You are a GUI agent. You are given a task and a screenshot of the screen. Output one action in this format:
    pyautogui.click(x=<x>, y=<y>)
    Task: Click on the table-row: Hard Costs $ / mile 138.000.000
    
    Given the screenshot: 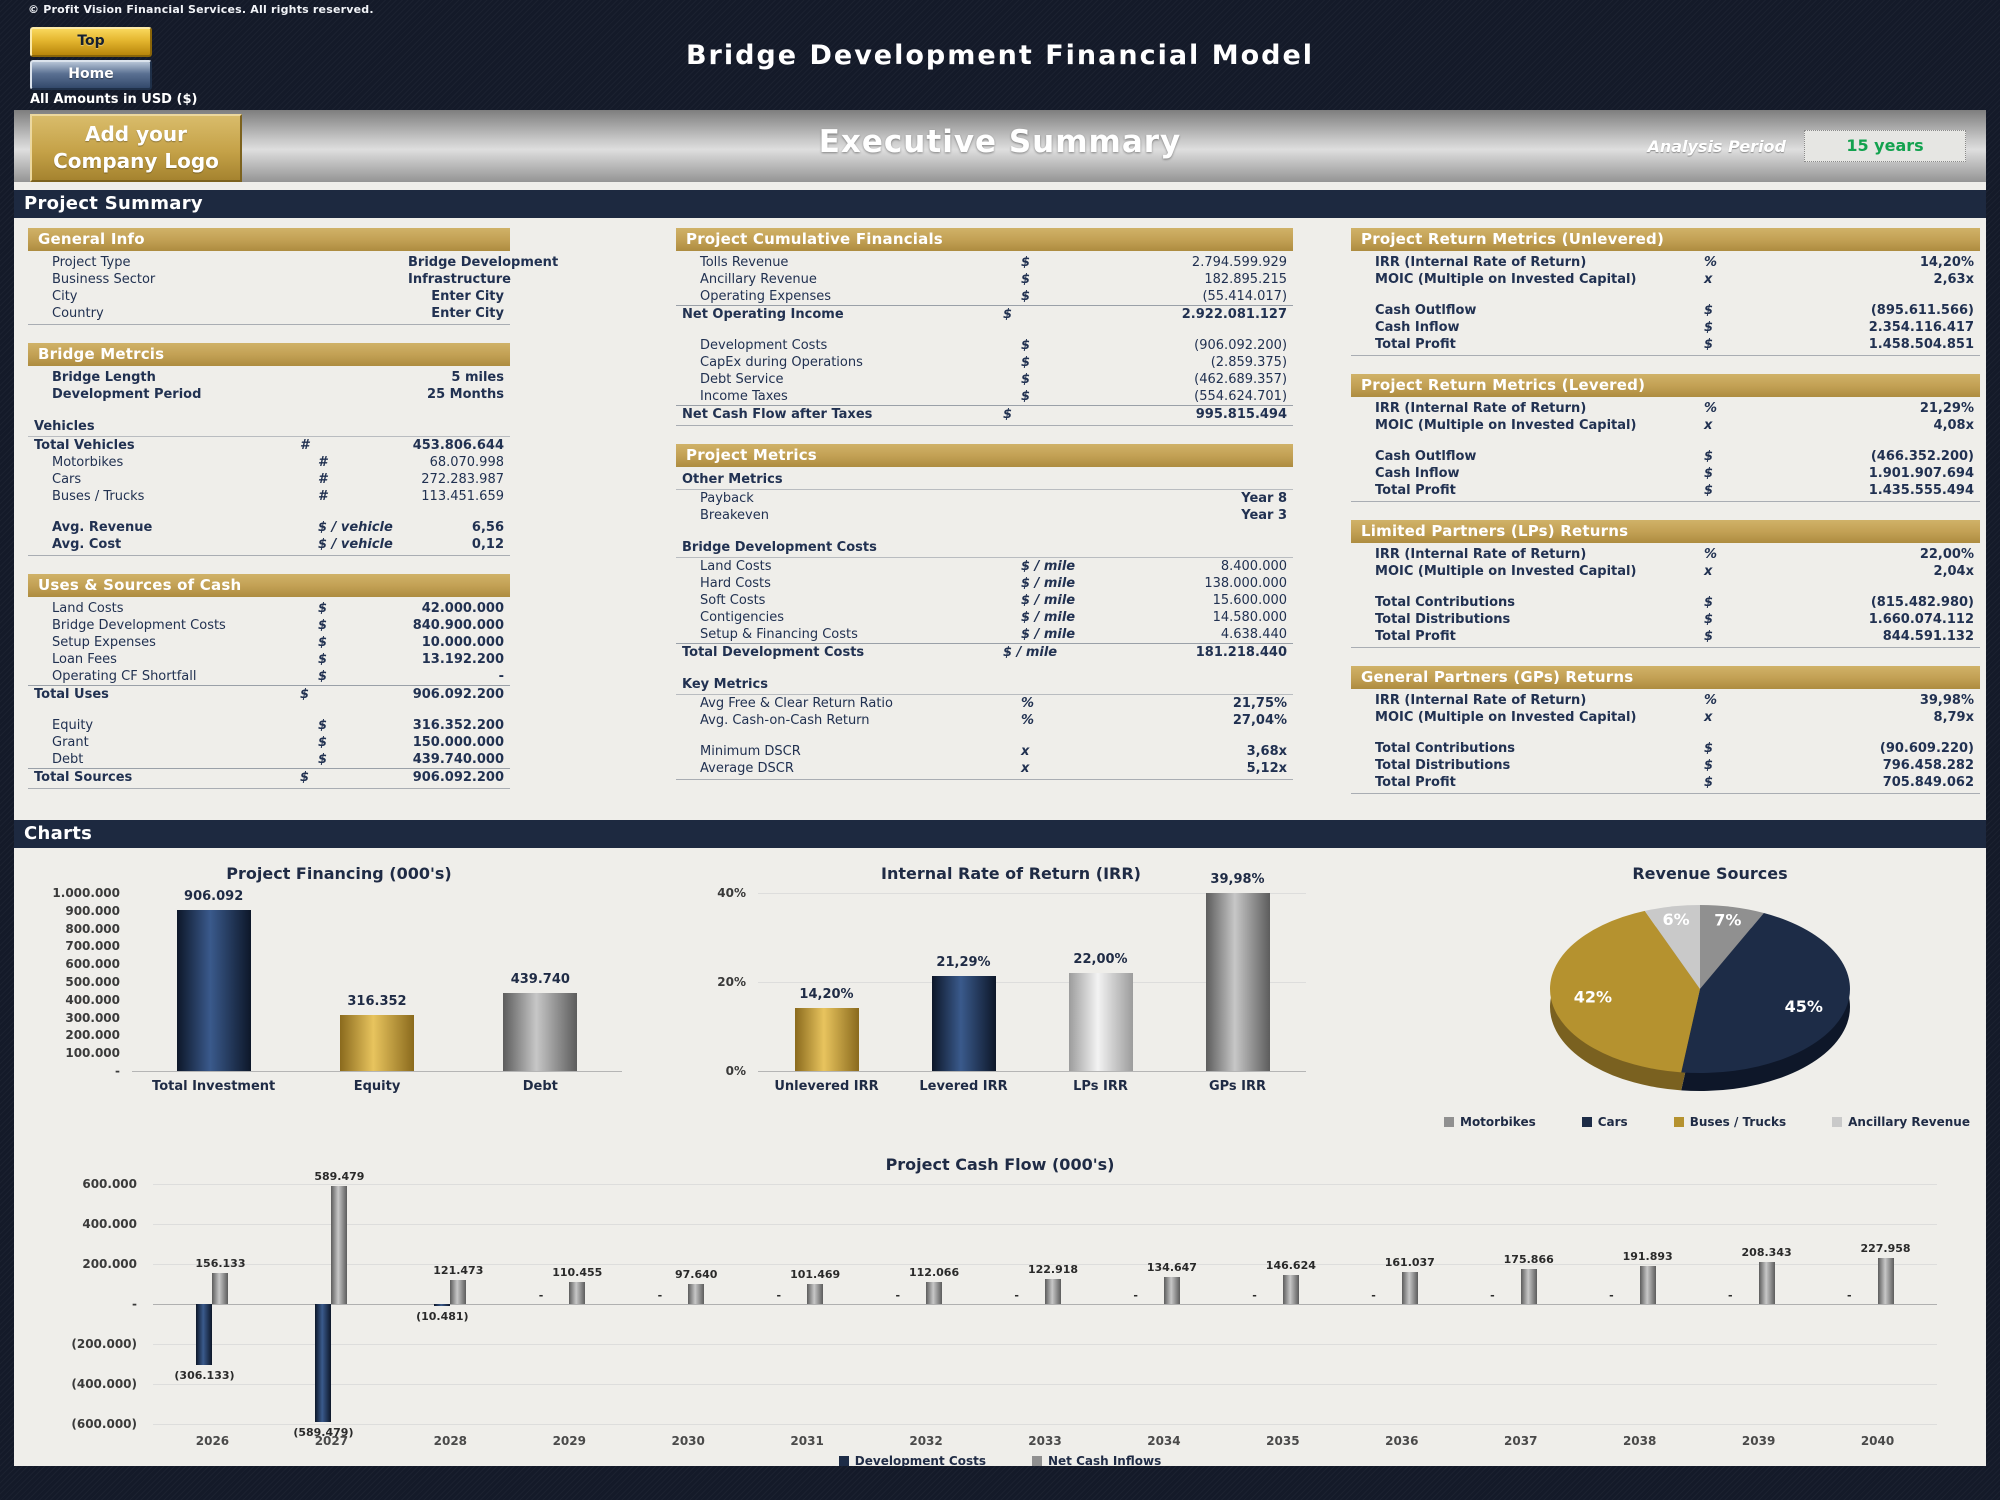 What is the action you would take?
    pyautogui.click(x=984, y=583)
    